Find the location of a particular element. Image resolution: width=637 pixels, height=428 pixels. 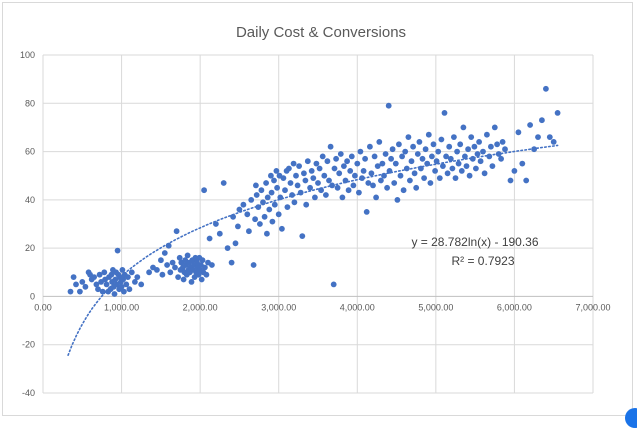

y-tick-label: 0 is located at coordinates (32, 296).